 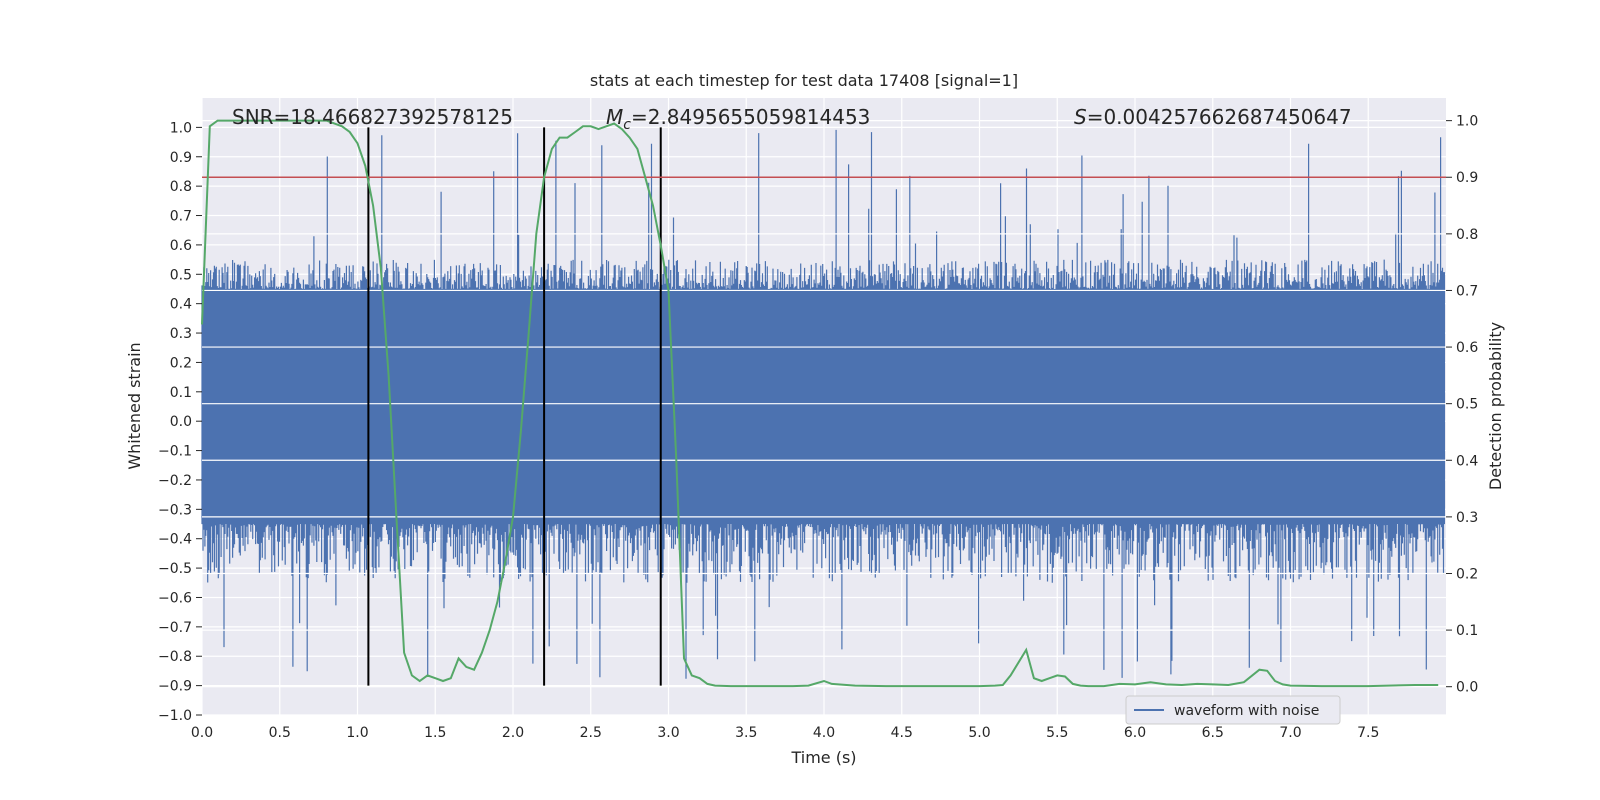 I want to click on y-tick-label: 0.6, so click(x=181, y=246).